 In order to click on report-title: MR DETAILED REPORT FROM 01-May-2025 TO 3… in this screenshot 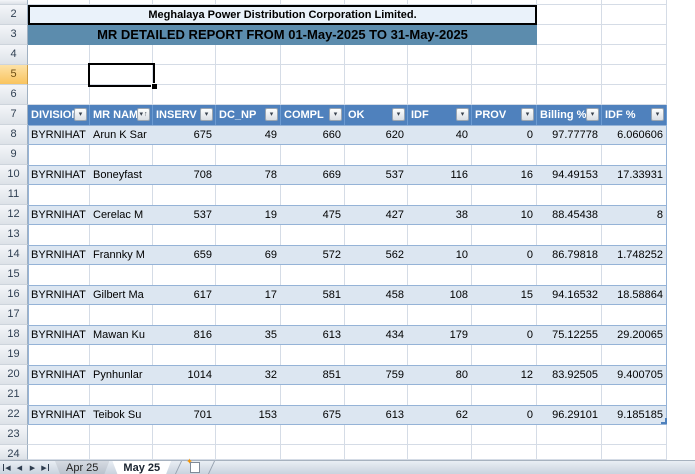, I will do `click(282, 35)`.